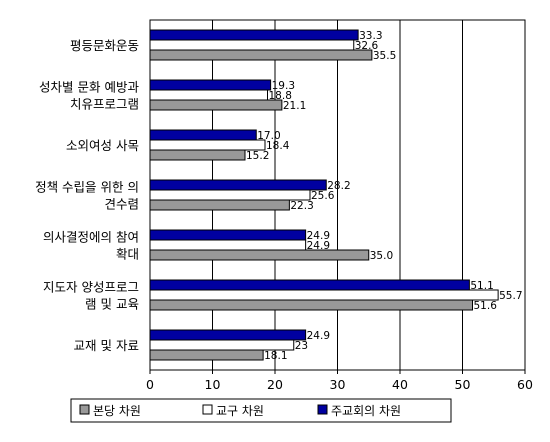  What do you see at coordinates (257, 156) in the screenshot?
I see `data-label: 15.2` at bounding box center [257, 156].